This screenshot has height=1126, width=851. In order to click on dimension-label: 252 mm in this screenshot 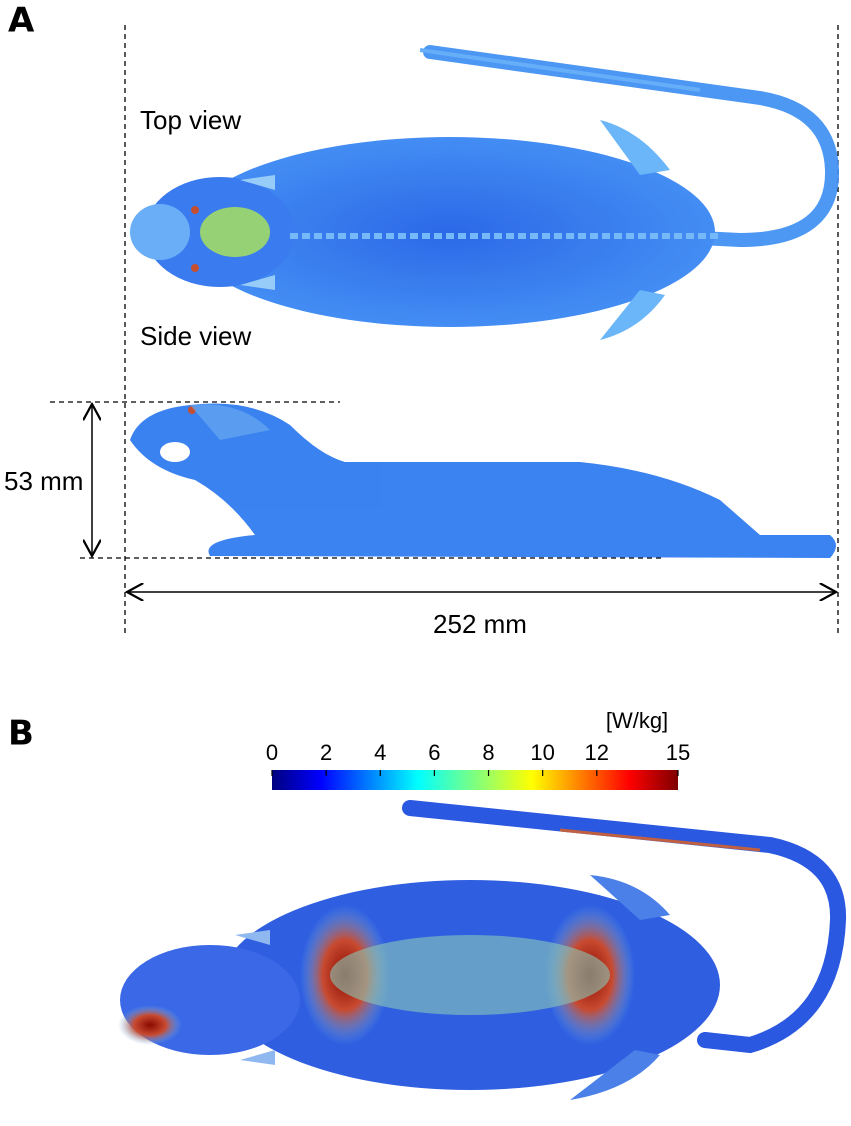, I will do `click(480, 624)`.